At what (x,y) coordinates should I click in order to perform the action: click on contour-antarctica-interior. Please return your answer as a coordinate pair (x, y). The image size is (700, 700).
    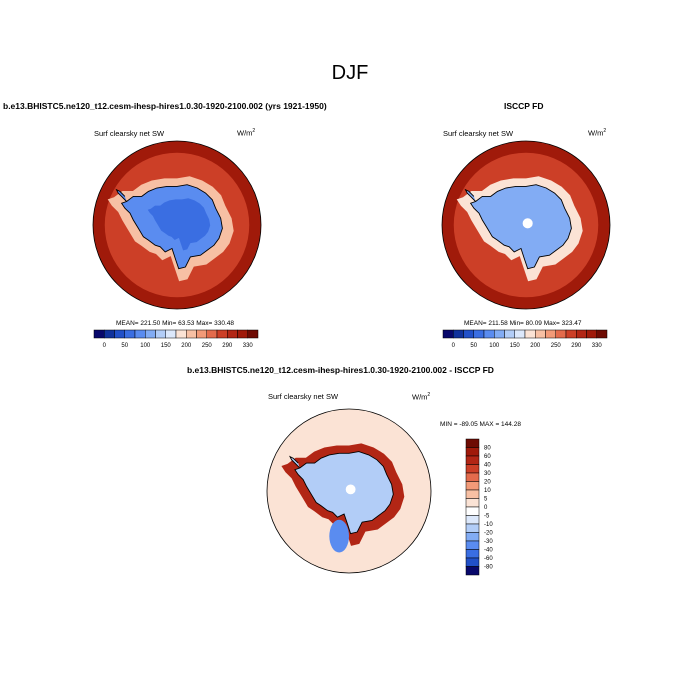
    Looking at the image, I should click on (179, 224).